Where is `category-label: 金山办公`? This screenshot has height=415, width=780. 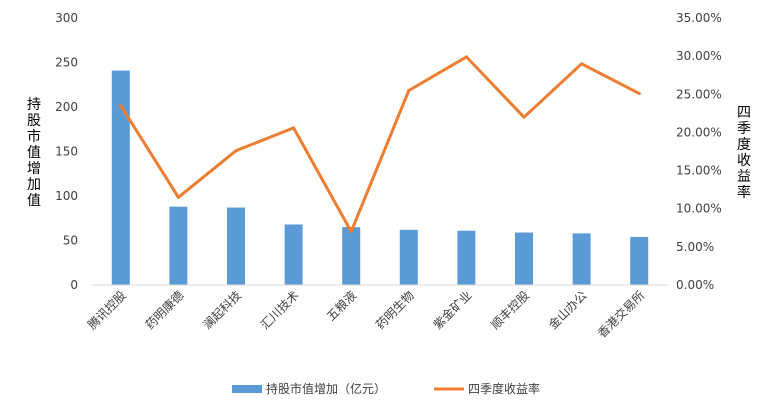 category-label: 金山办公 is located at coordinates (567, 310).